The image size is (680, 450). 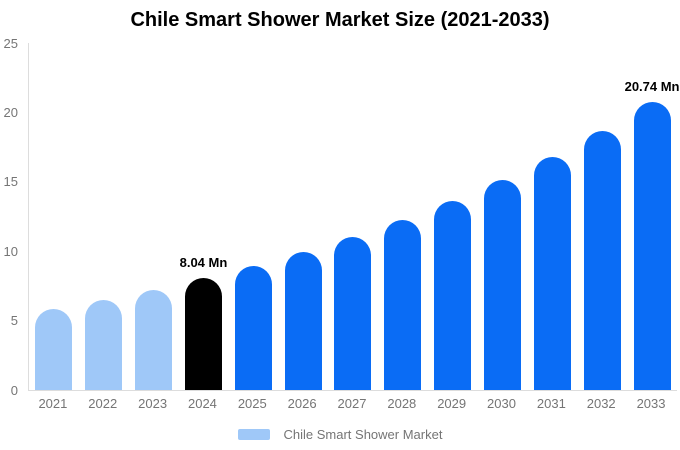 I want to click on bar-2028, so click(x=403, y=304).